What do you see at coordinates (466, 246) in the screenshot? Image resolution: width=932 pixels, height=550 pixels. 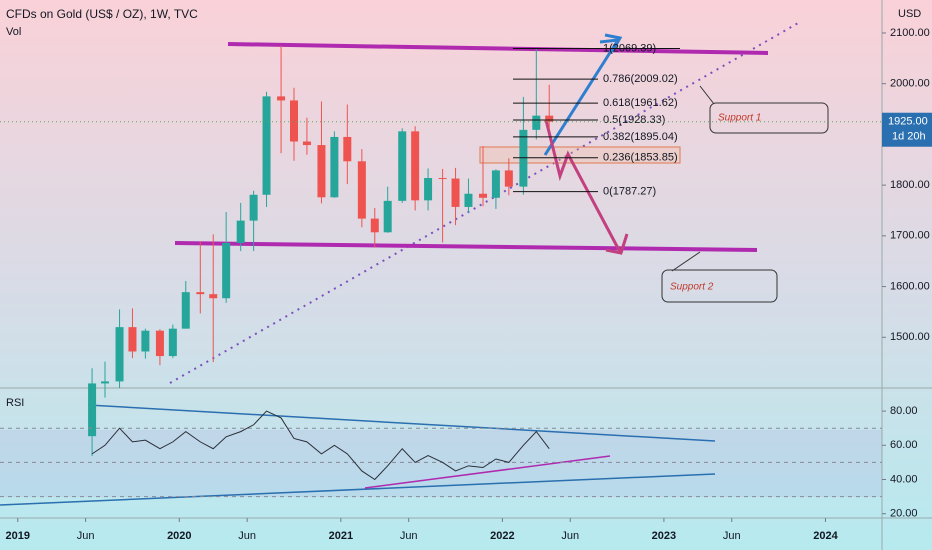 I see `support-line` at bounding box center [466, 246].